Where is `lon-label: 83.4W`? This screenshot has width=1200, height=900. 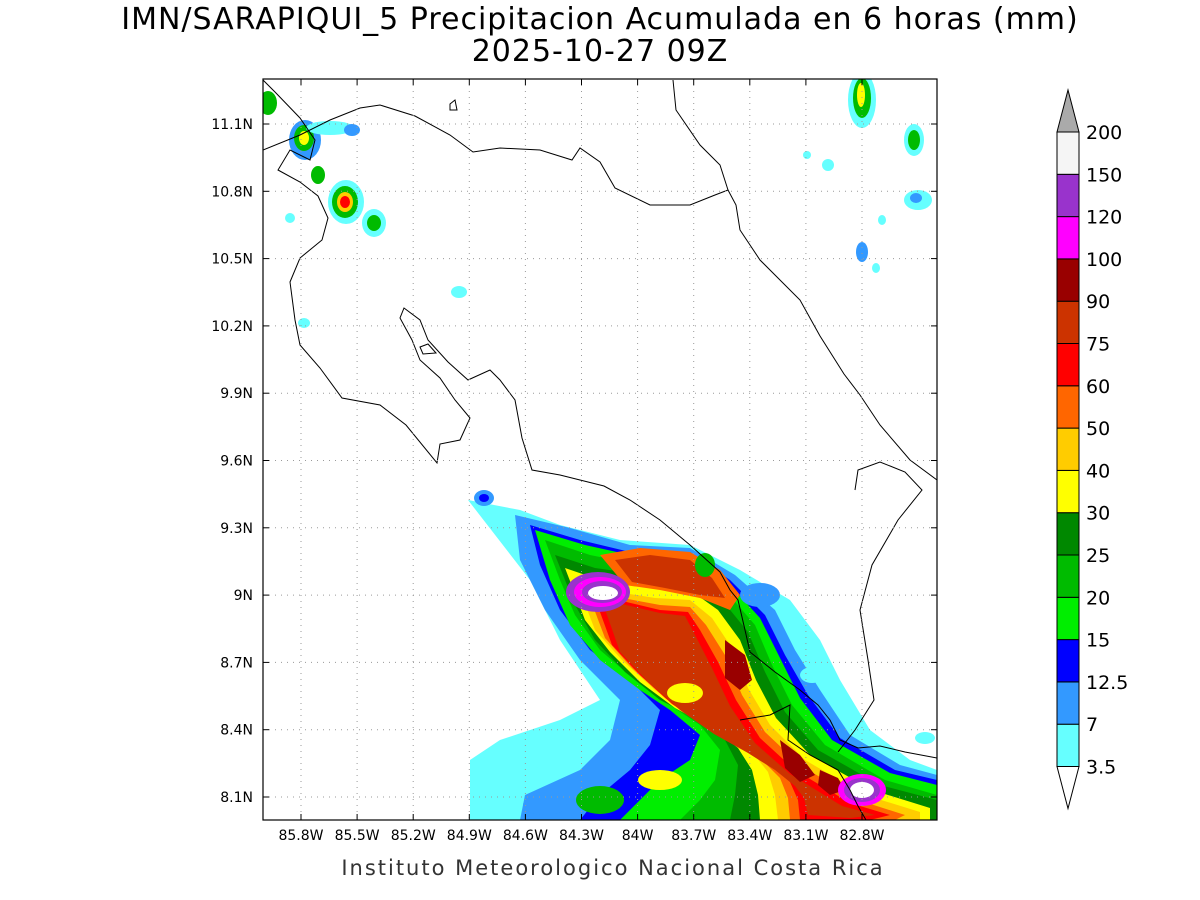 lon-label: 83.4W is located at coordinates (749, 836).